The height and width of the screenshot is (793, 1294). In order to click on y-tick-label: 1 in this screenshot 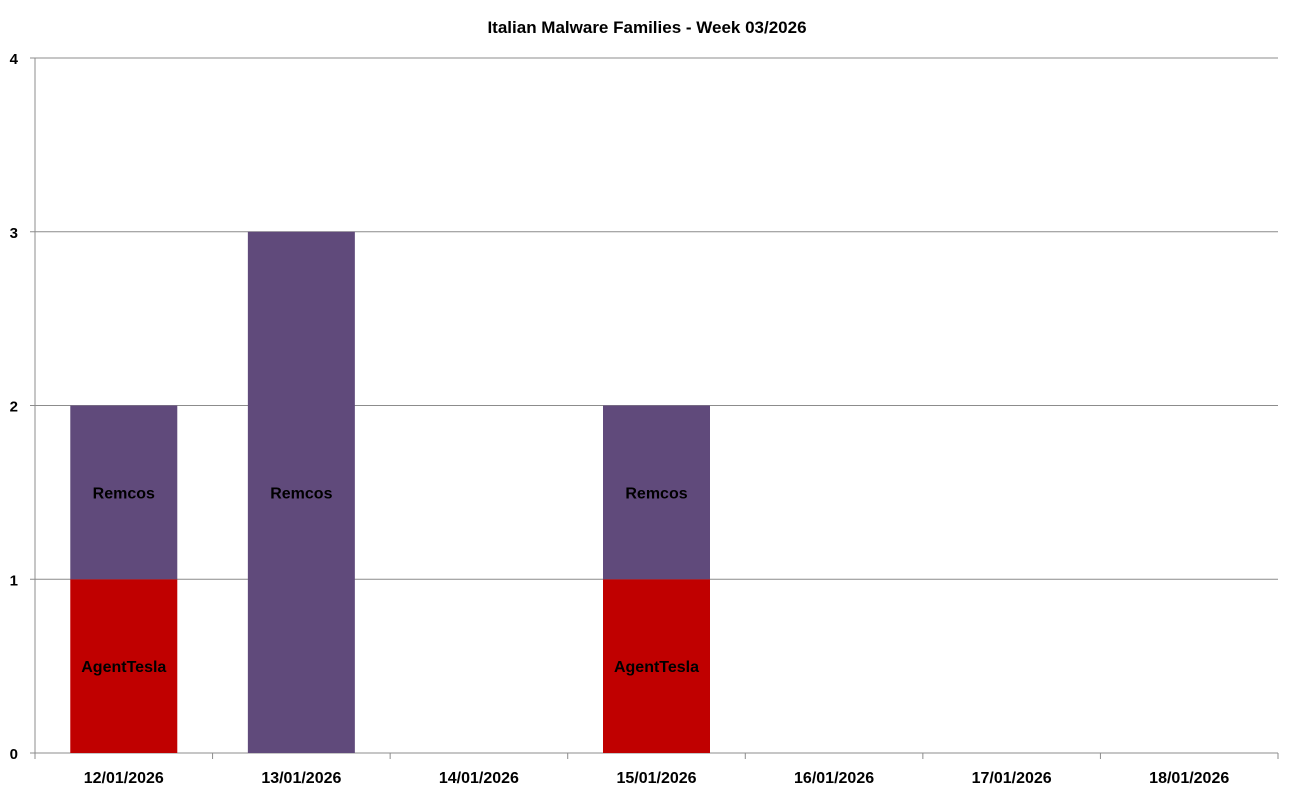, I will do `click(14, 580)`.